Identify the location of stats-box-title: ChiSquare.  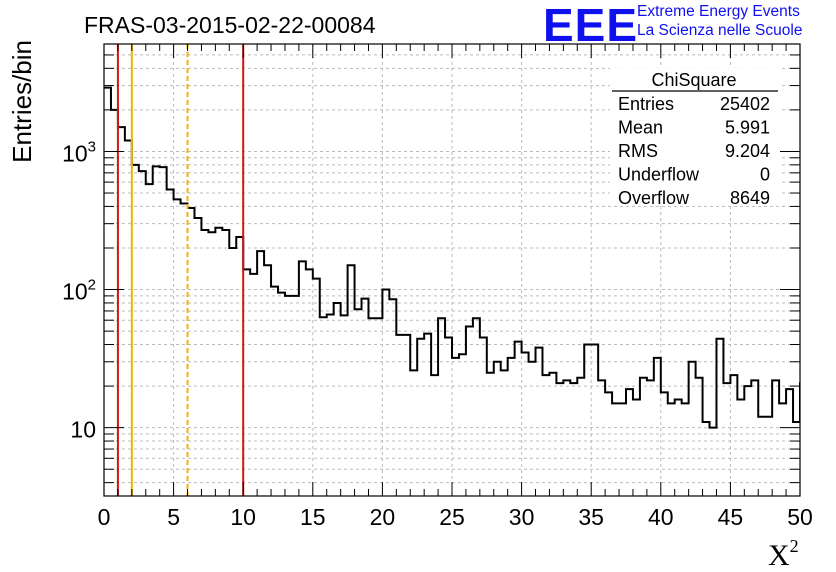
(693, 80).